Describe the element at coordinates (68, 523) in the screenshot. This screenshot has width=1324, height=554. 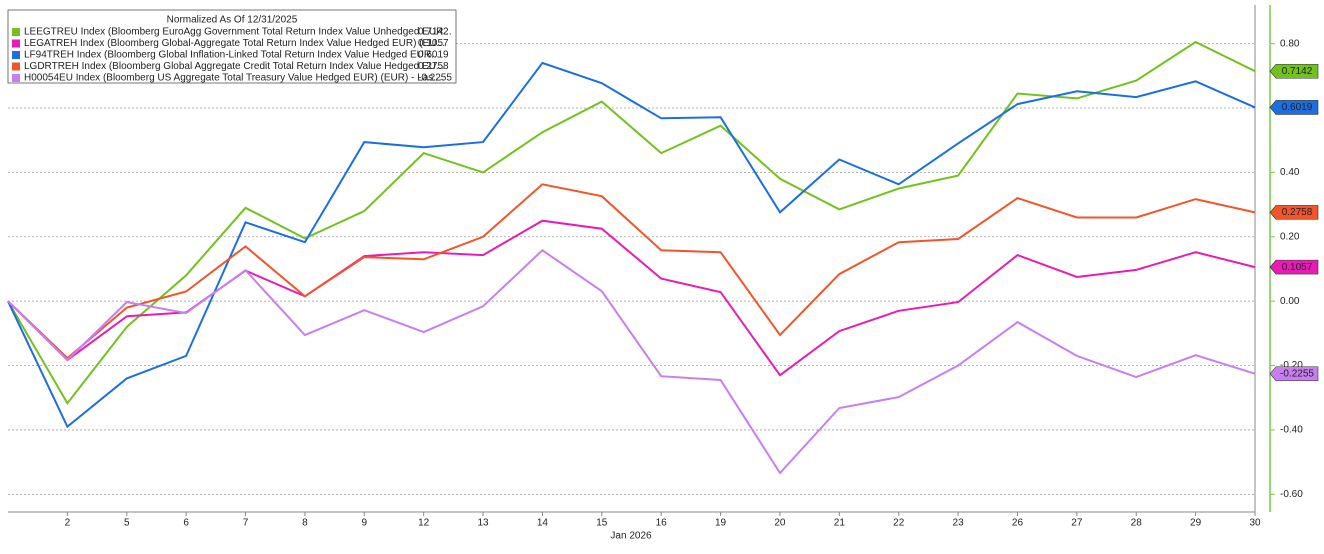
I see `x-tick-label: 2` at that location.